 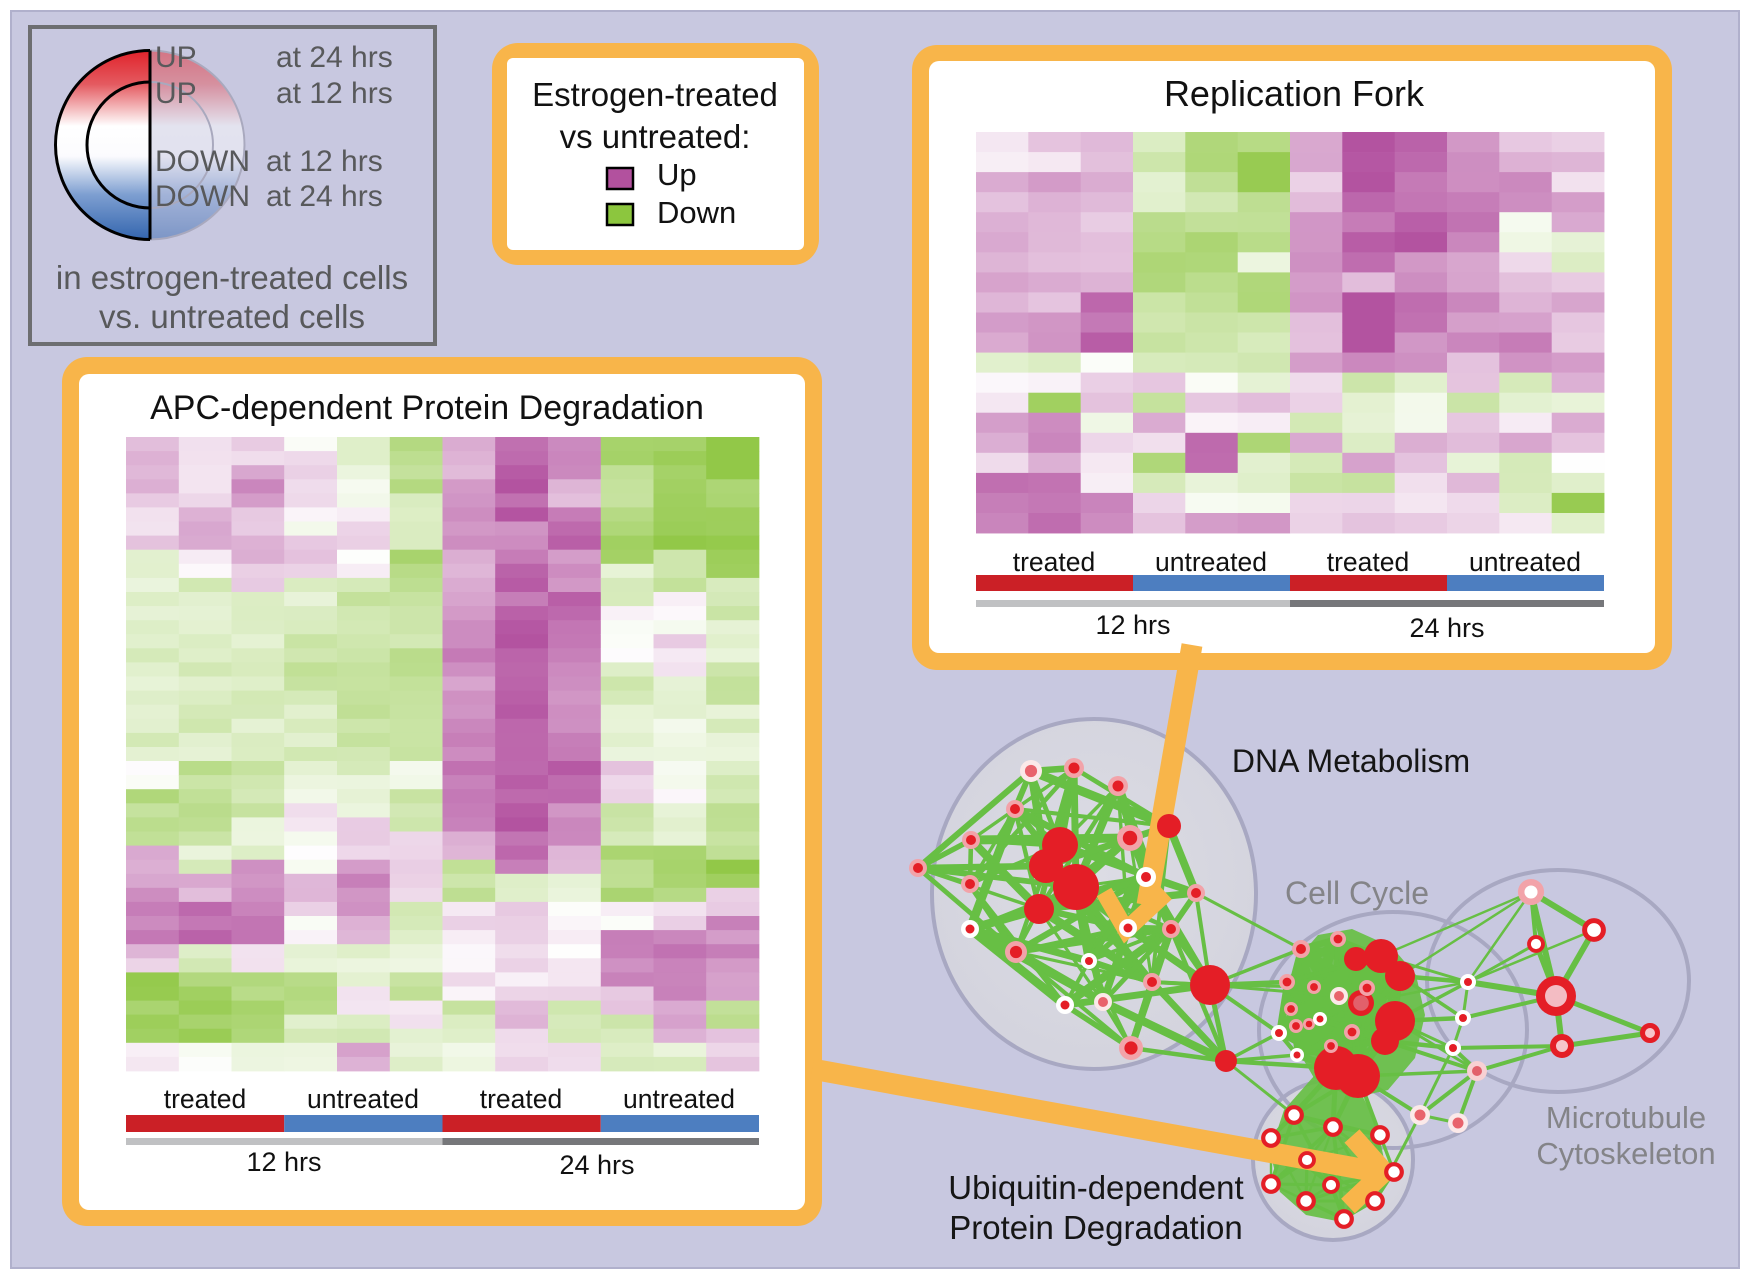 What do you see at coordinates (677, 174) in the screenshot?
I see `svg-text: Up` at bounding box center [677, 174].